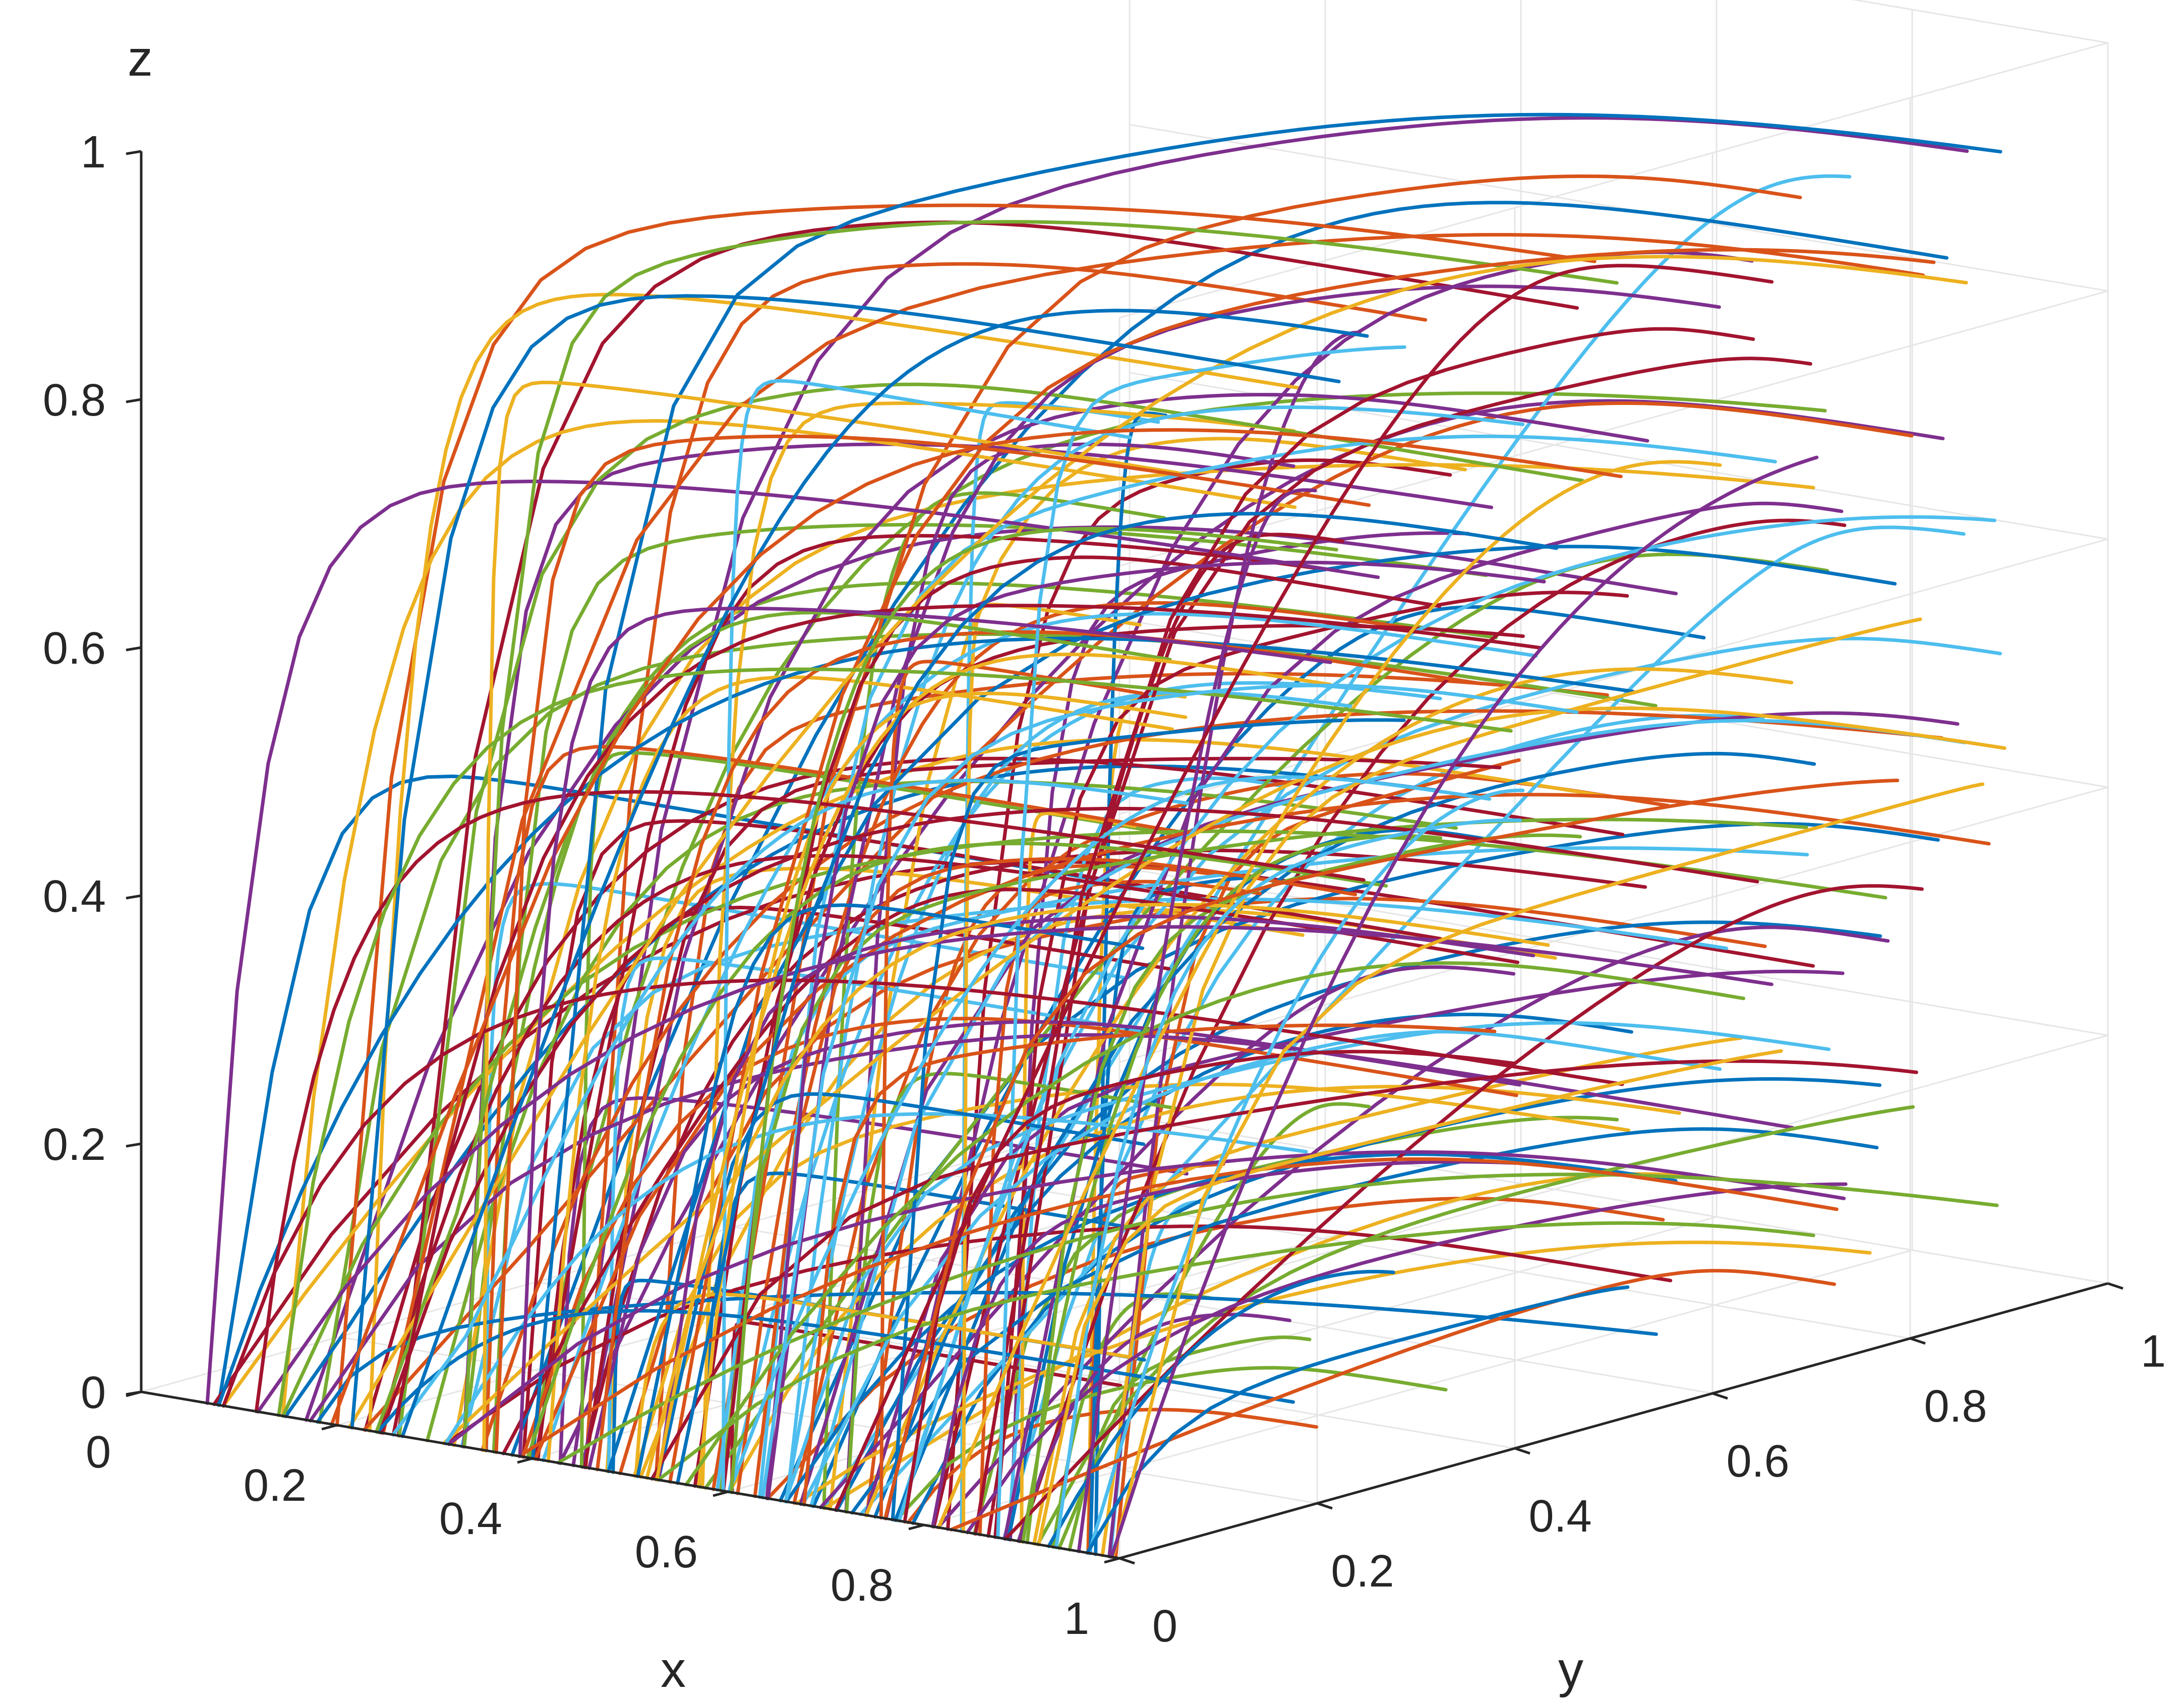  I want to click on x-tick-label-3: 0.6, so click(667, 1552).